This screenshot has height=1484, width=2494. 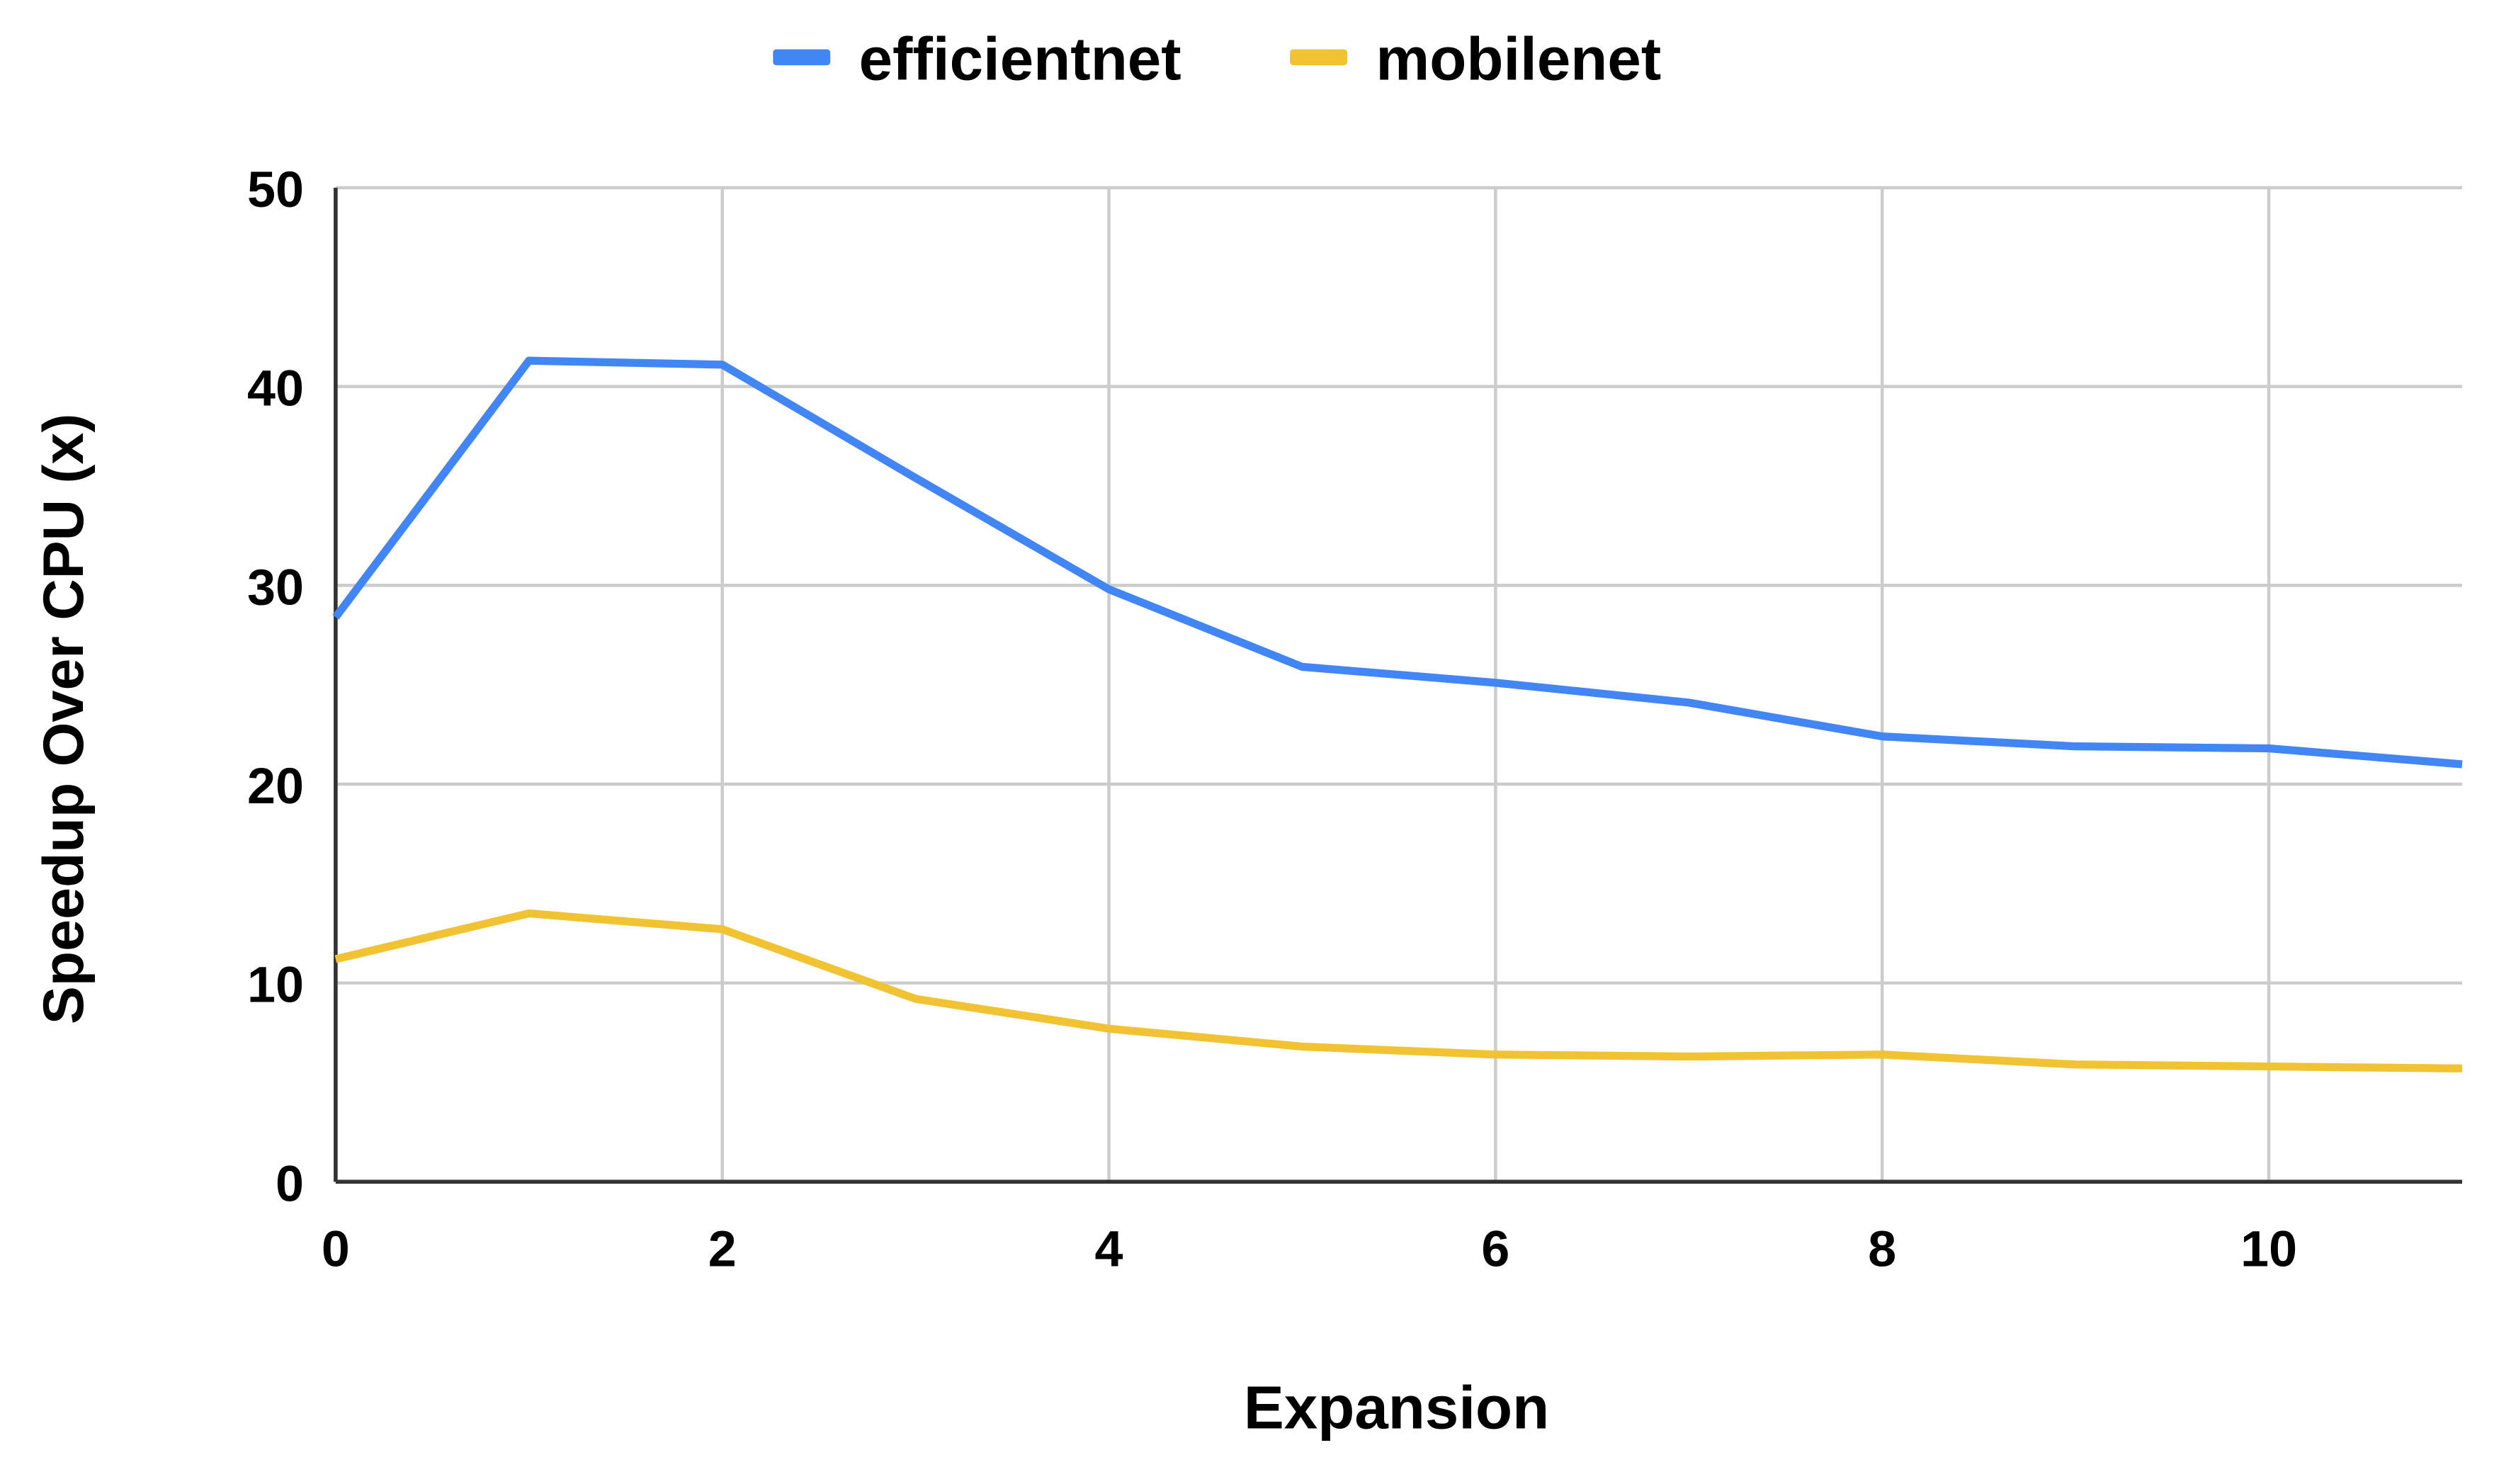 What do you see at coordinates (336, 1248) in the screenshot?
I see `x-tick-label: 0` at bounding box center [336, 1248].